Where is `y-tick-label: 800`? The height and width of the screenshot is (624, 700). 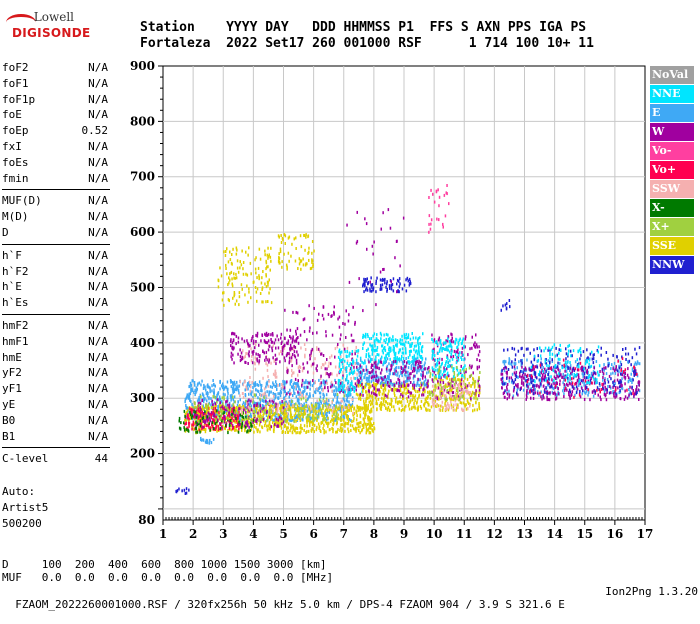 y-tick-label: 800 is located at coordinates (142, 121).